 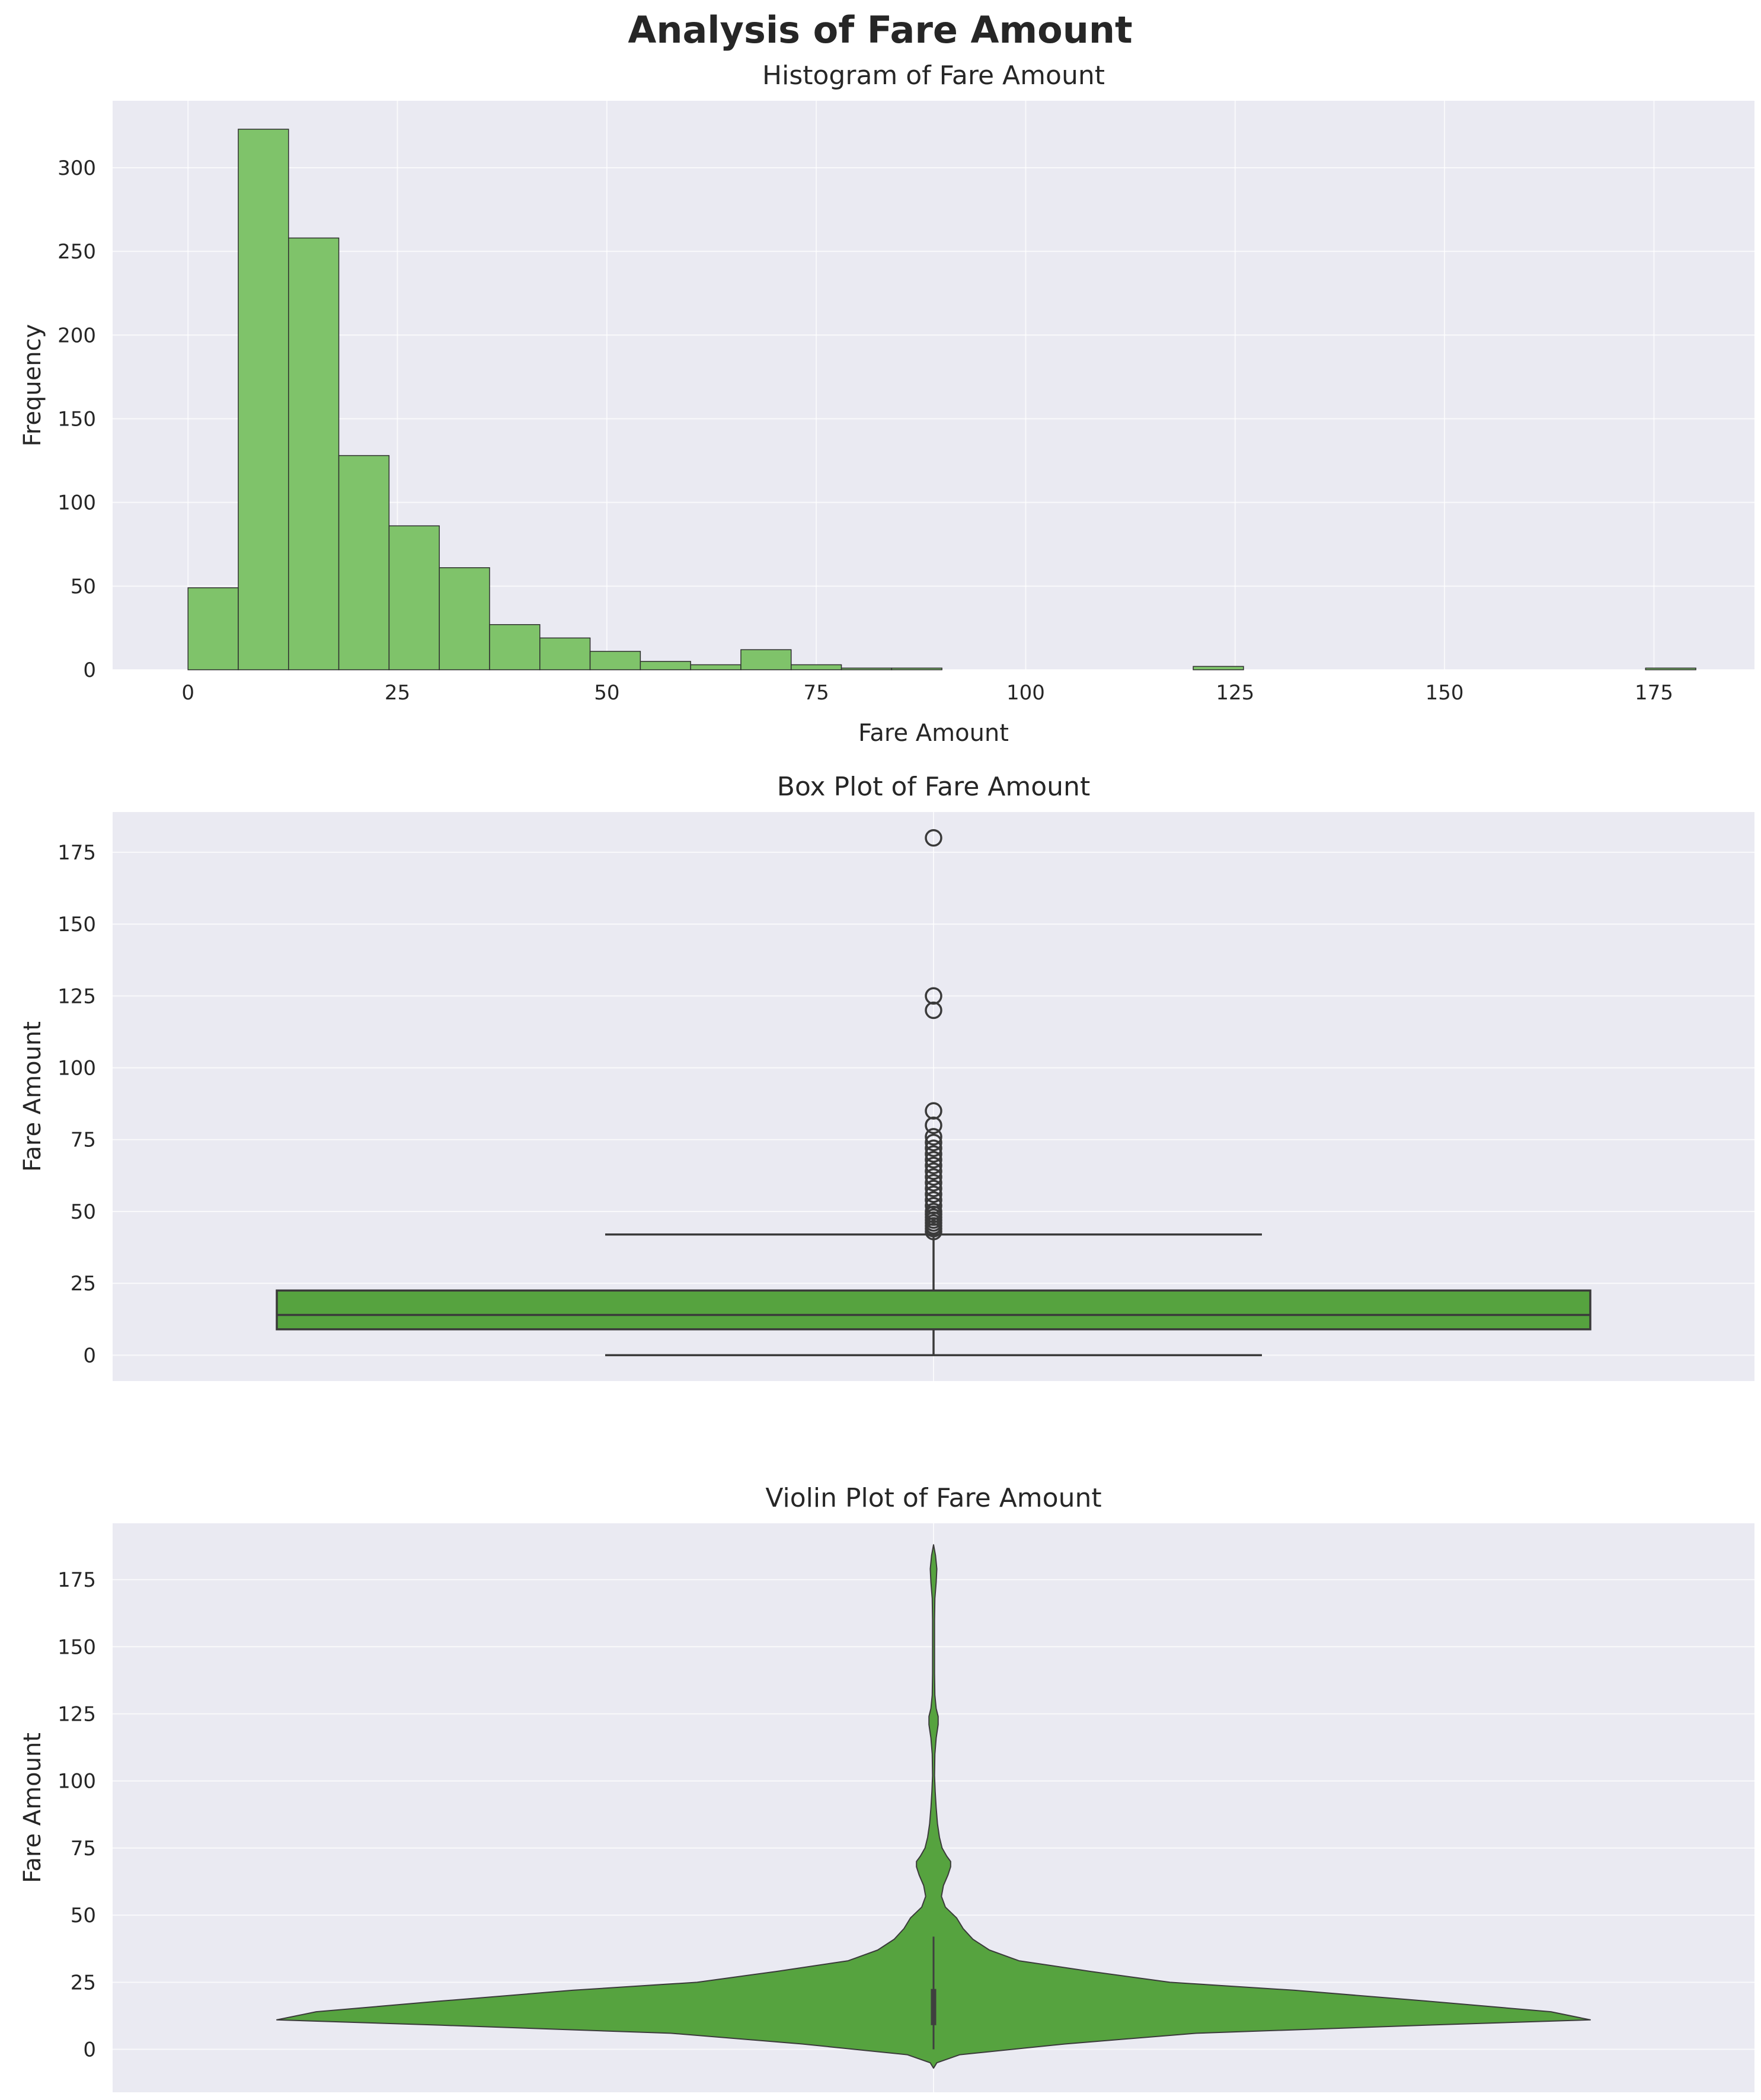 I want to click on violin-y-tick-label: 0, so click(x=90, y=2050).